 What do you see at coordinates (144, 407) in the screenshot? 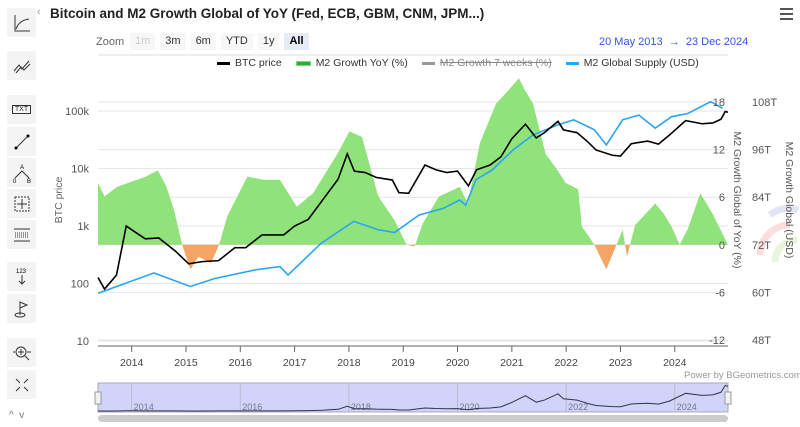
I see `navigator-tick-label: 2014` at bounding box center [144, 407].